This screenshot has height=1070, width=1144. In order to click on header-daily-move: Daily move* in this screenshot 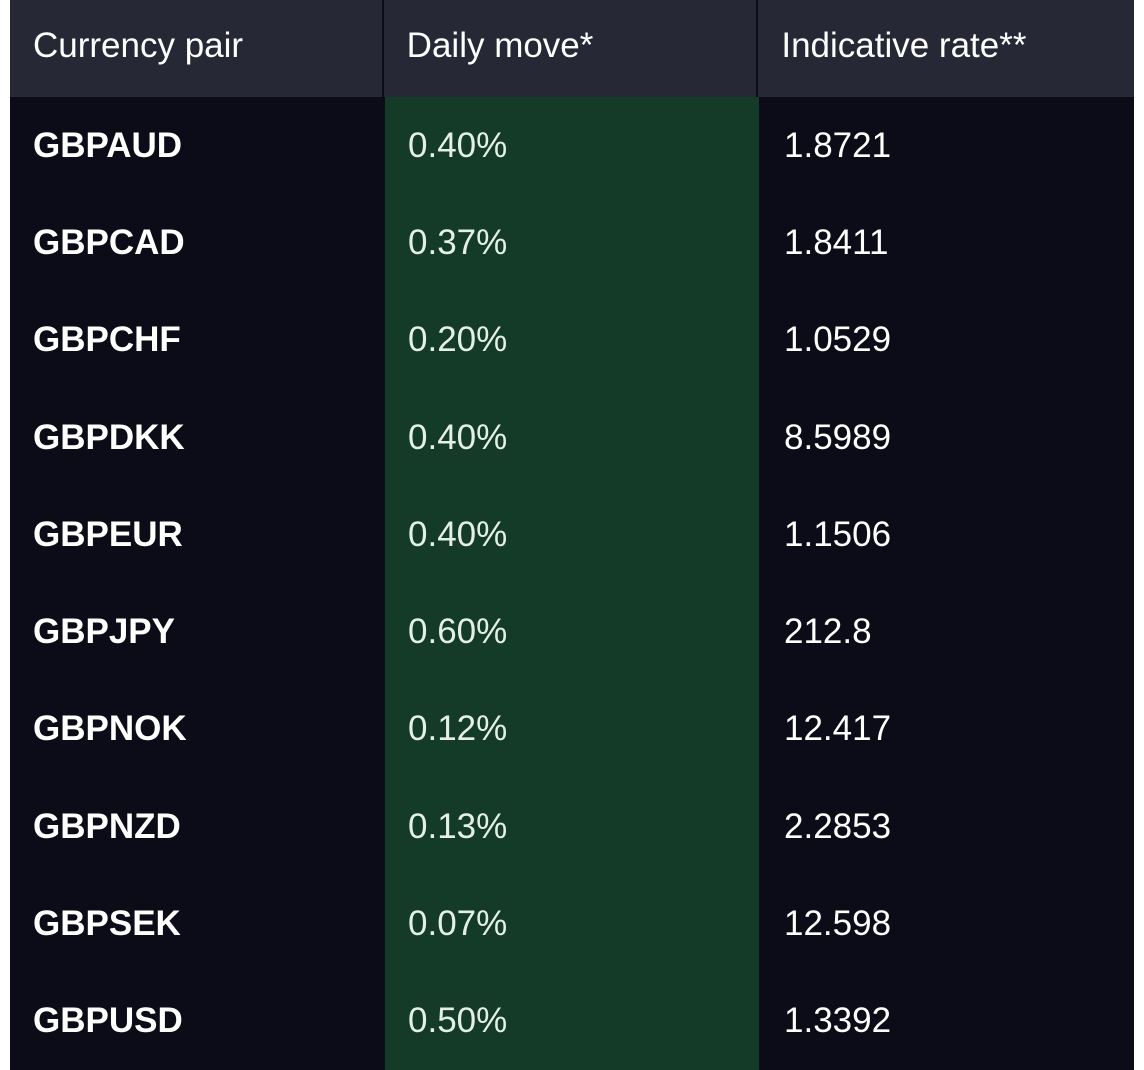, I will do `click(570, 48)`.